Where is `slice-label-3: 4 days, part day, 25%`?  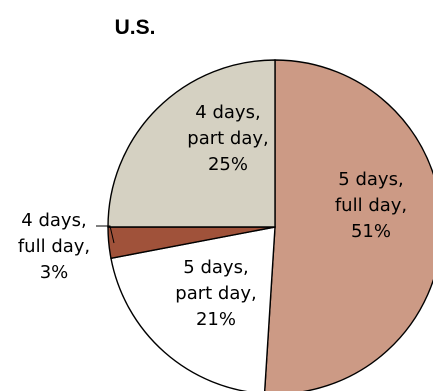
slice-label-3: 4 days, part day, 25% is located at coordinates (227, 138).